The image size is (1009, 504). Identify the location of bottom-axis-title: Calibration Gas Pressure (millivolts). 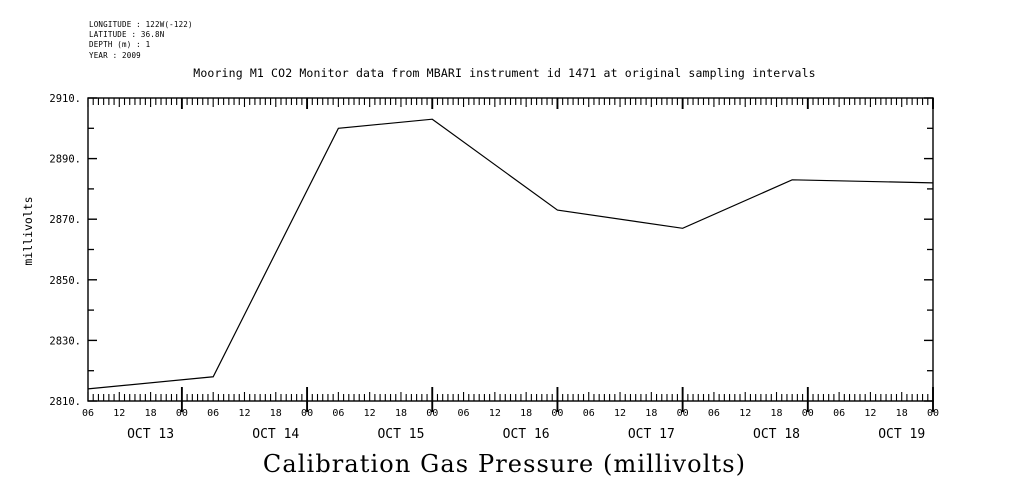
(504, 464).